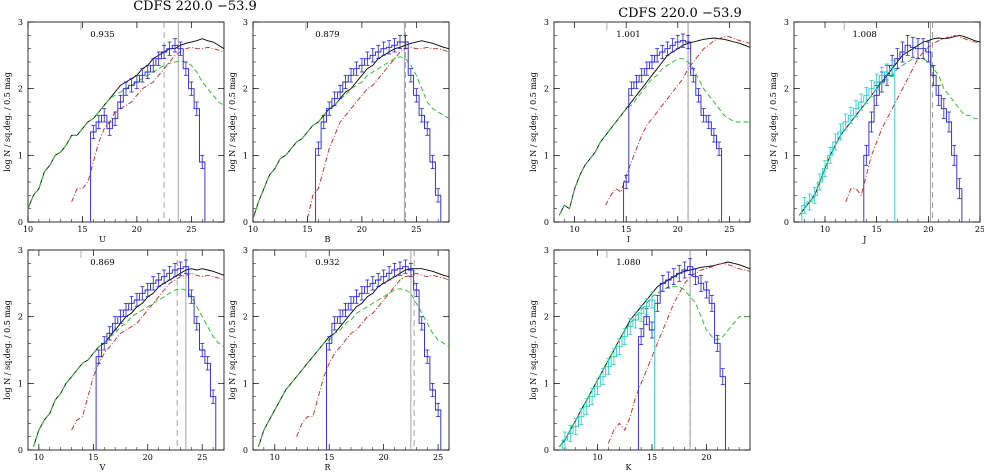  What do you see at coordinates (628, 35) in the screenshot?
I see `annotation-label: 1.001` at bounding box center [628, 35].